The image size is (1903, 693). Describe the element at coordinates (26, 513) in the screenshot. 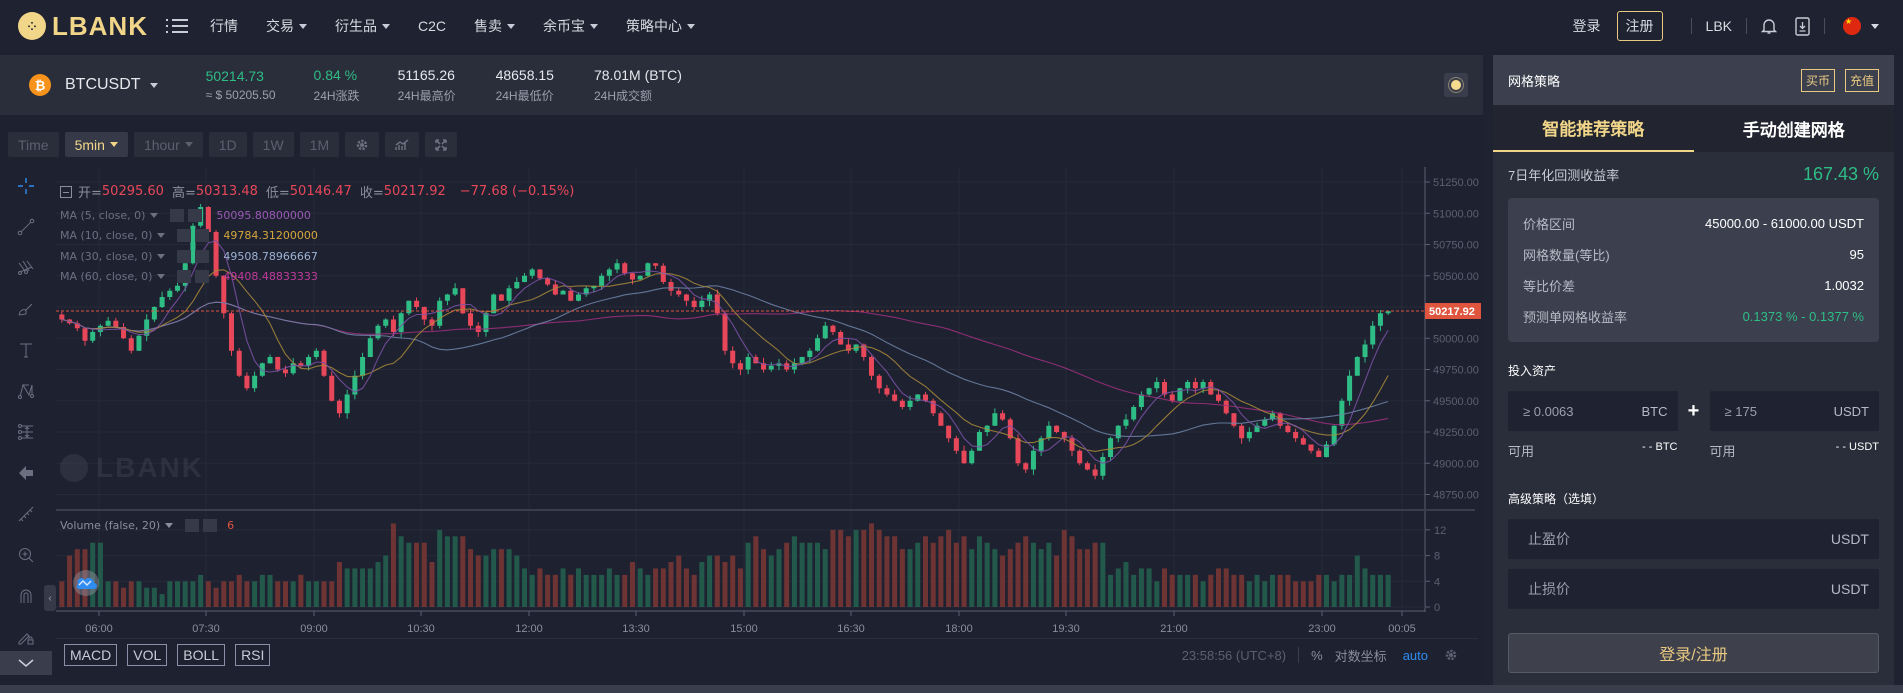

I see `ruler-tool` at that location.